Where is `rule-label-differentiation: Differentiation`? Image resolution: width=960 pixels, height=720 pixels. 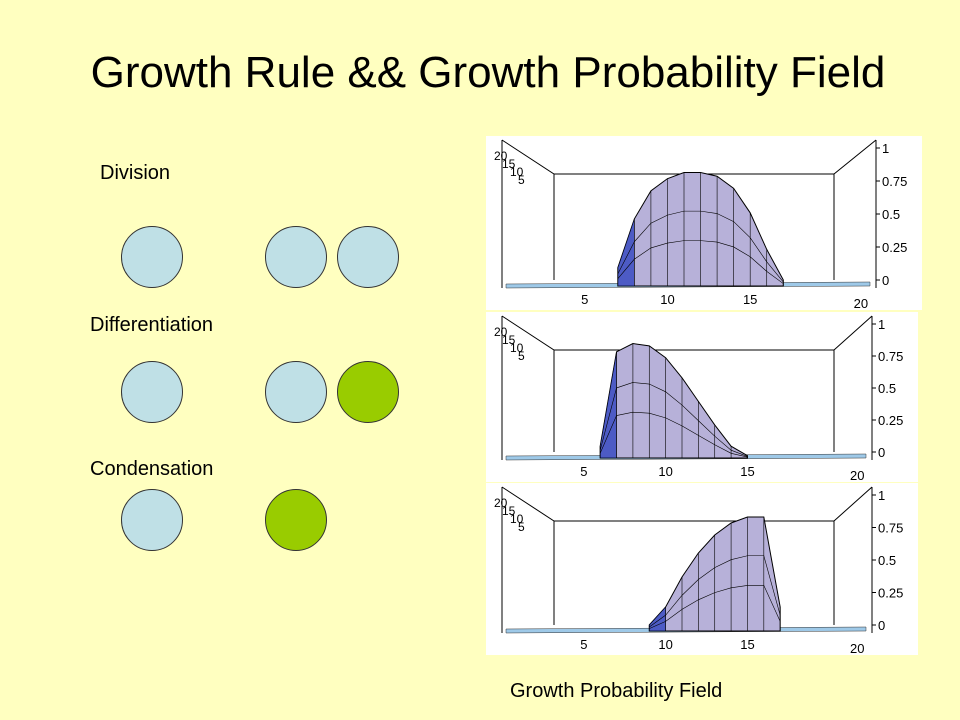 rule-label-differentiation: Differentiation is located at coordinates (152, 325).